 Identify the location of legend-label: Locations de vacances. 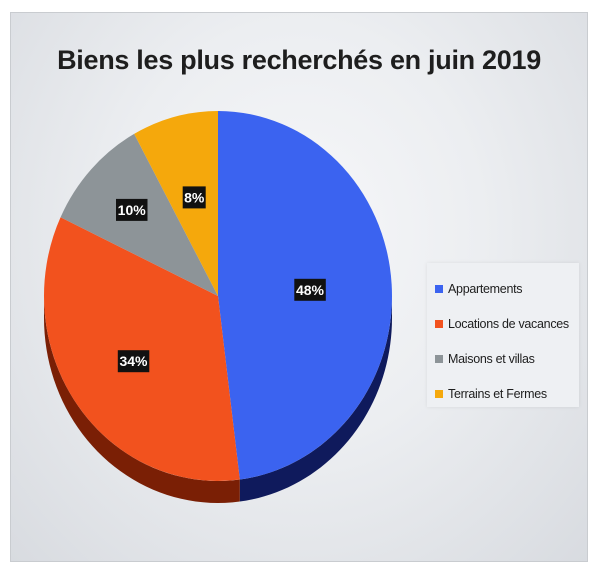
(508, 323).